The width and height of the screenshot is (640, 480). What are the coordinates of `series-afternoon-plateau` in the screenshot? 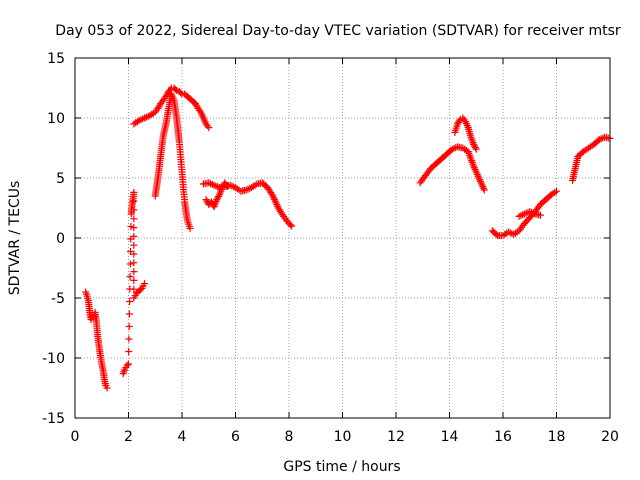 It's located at (247, 204).